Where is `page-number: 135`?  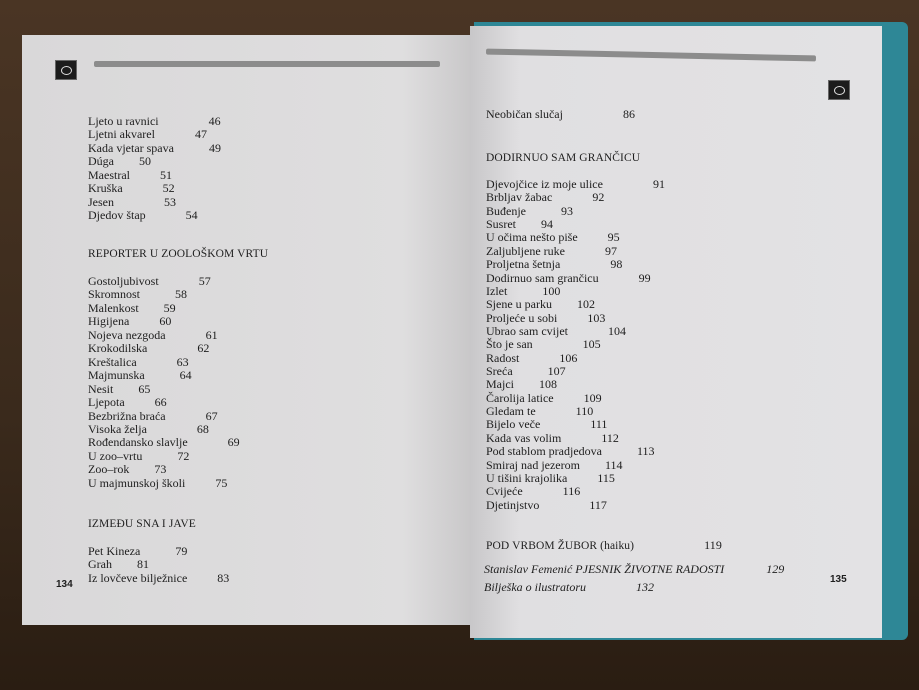 page-number: 135 is located at coordinates (838, 579).